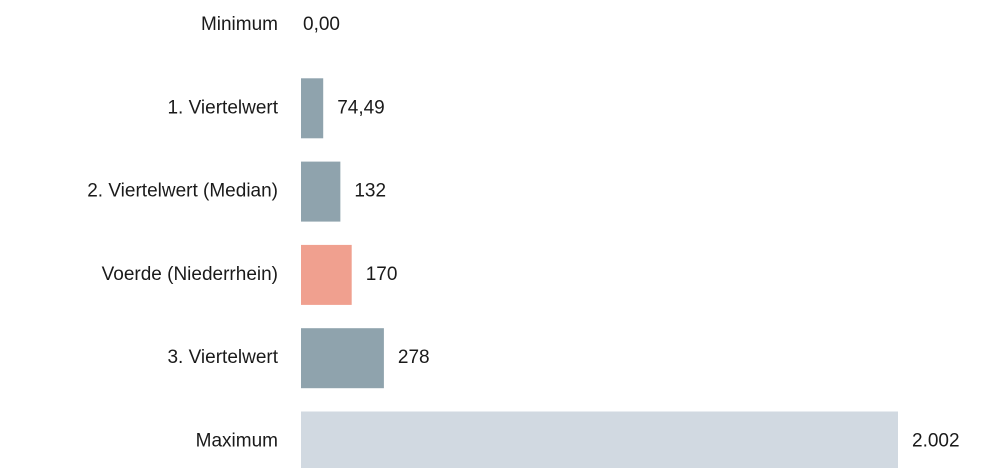 Image resolution: width=984 pixels, height=473 pixels. What do you see at coordinates (370, 191) in the screenshot?
I see `value-label: 132` at bounding box center [370, 191].